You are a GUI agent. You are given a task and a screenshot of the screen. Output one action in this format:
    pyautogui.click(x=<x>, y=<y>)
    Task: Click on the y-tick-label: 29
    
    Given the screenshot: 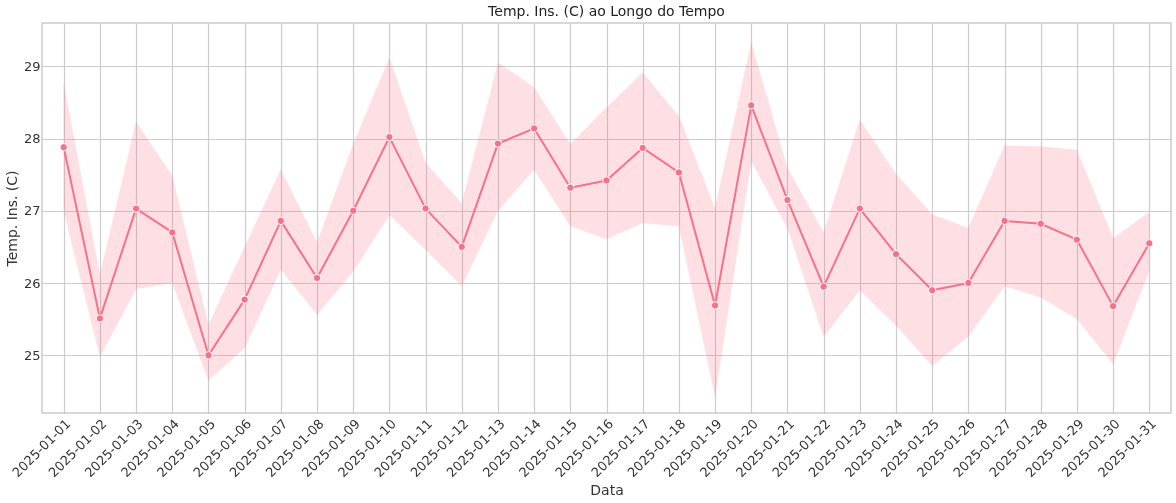 What is the action you would take?
    pyautogui.click(x=32, y=66)
    